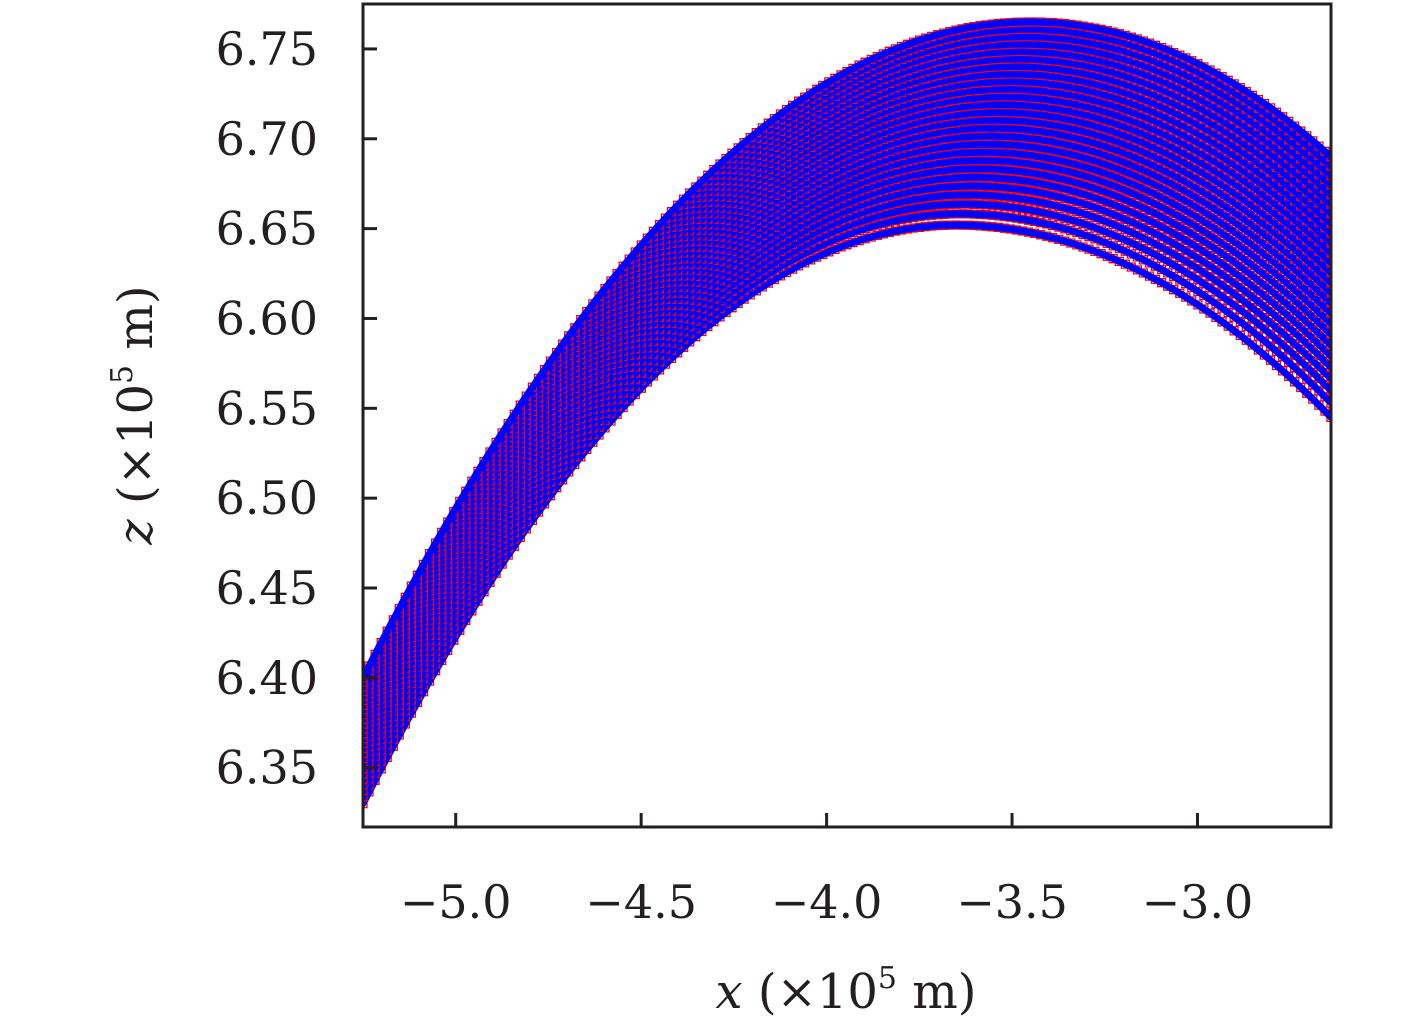 The image size is (1417, 1027). Describe the element at coordinates (826, 871) in the screenshot. I see `x-axis-ticks: −5.0 −4.5 −4.0 −3.5 −3.0` at that location.